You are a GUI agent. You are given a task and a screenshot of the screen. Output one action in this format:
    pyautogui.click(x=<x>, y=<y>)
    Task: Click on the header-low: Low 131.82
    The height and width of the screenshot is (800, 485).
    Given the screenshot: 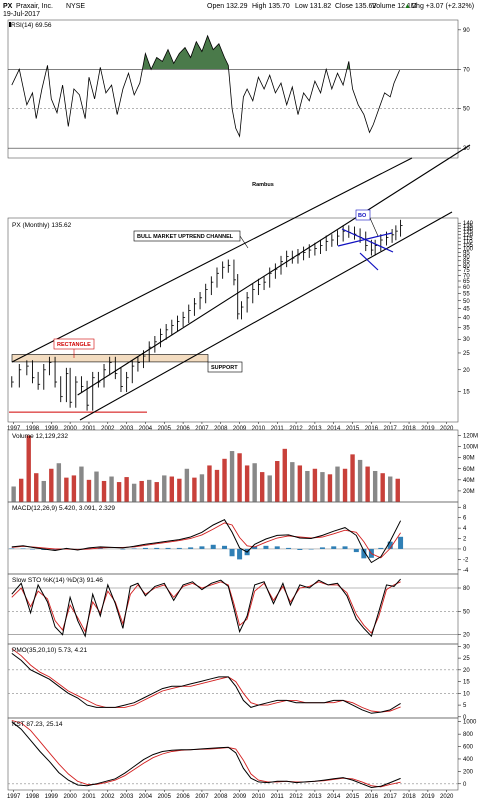 What is the action you would take?
    pyautogui.click(x=313, y=6)
    